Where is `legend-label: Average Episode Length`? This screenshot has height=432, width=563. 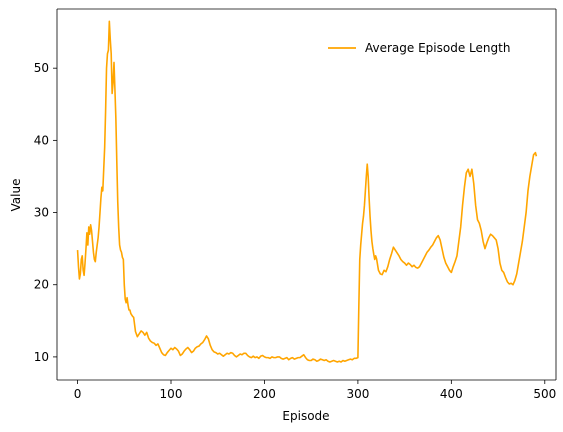 legend-label: Average Episode Length is located at coordinates (437, 48).